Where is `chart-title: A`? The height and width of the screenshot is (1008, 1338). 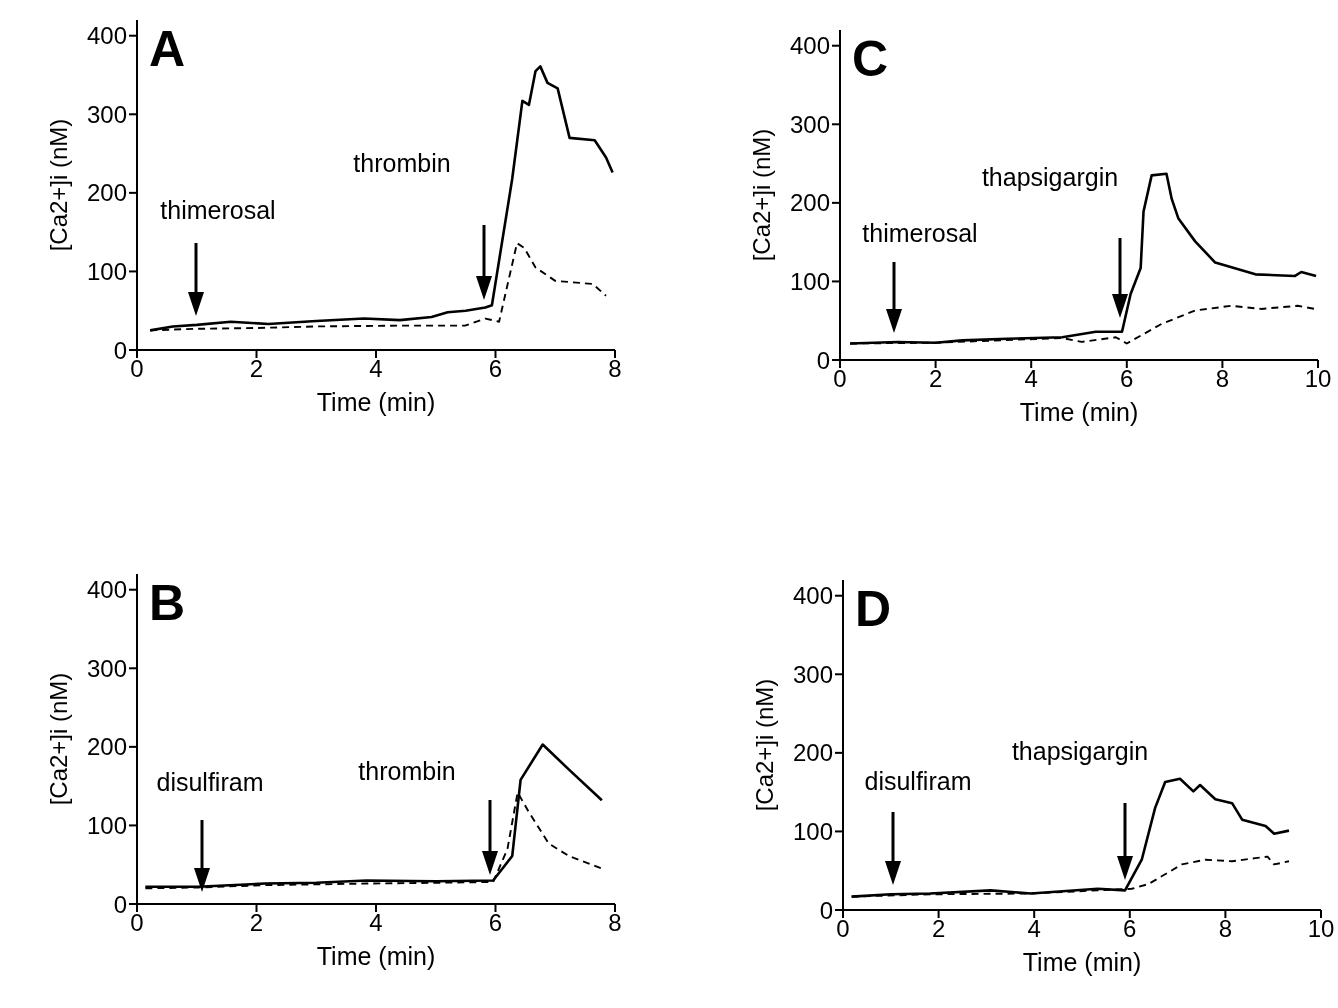
chart-title: A is located at coordinates (167, 49).